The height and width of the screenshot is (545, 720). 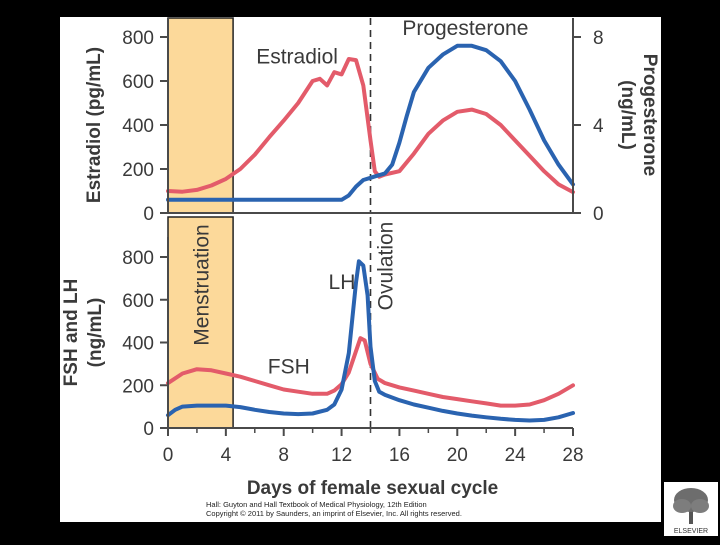 What do you see at coordinates (598, 126) in the screenshot?
I see `top-right-tick-label: 4` at bounding box center [598, 126].